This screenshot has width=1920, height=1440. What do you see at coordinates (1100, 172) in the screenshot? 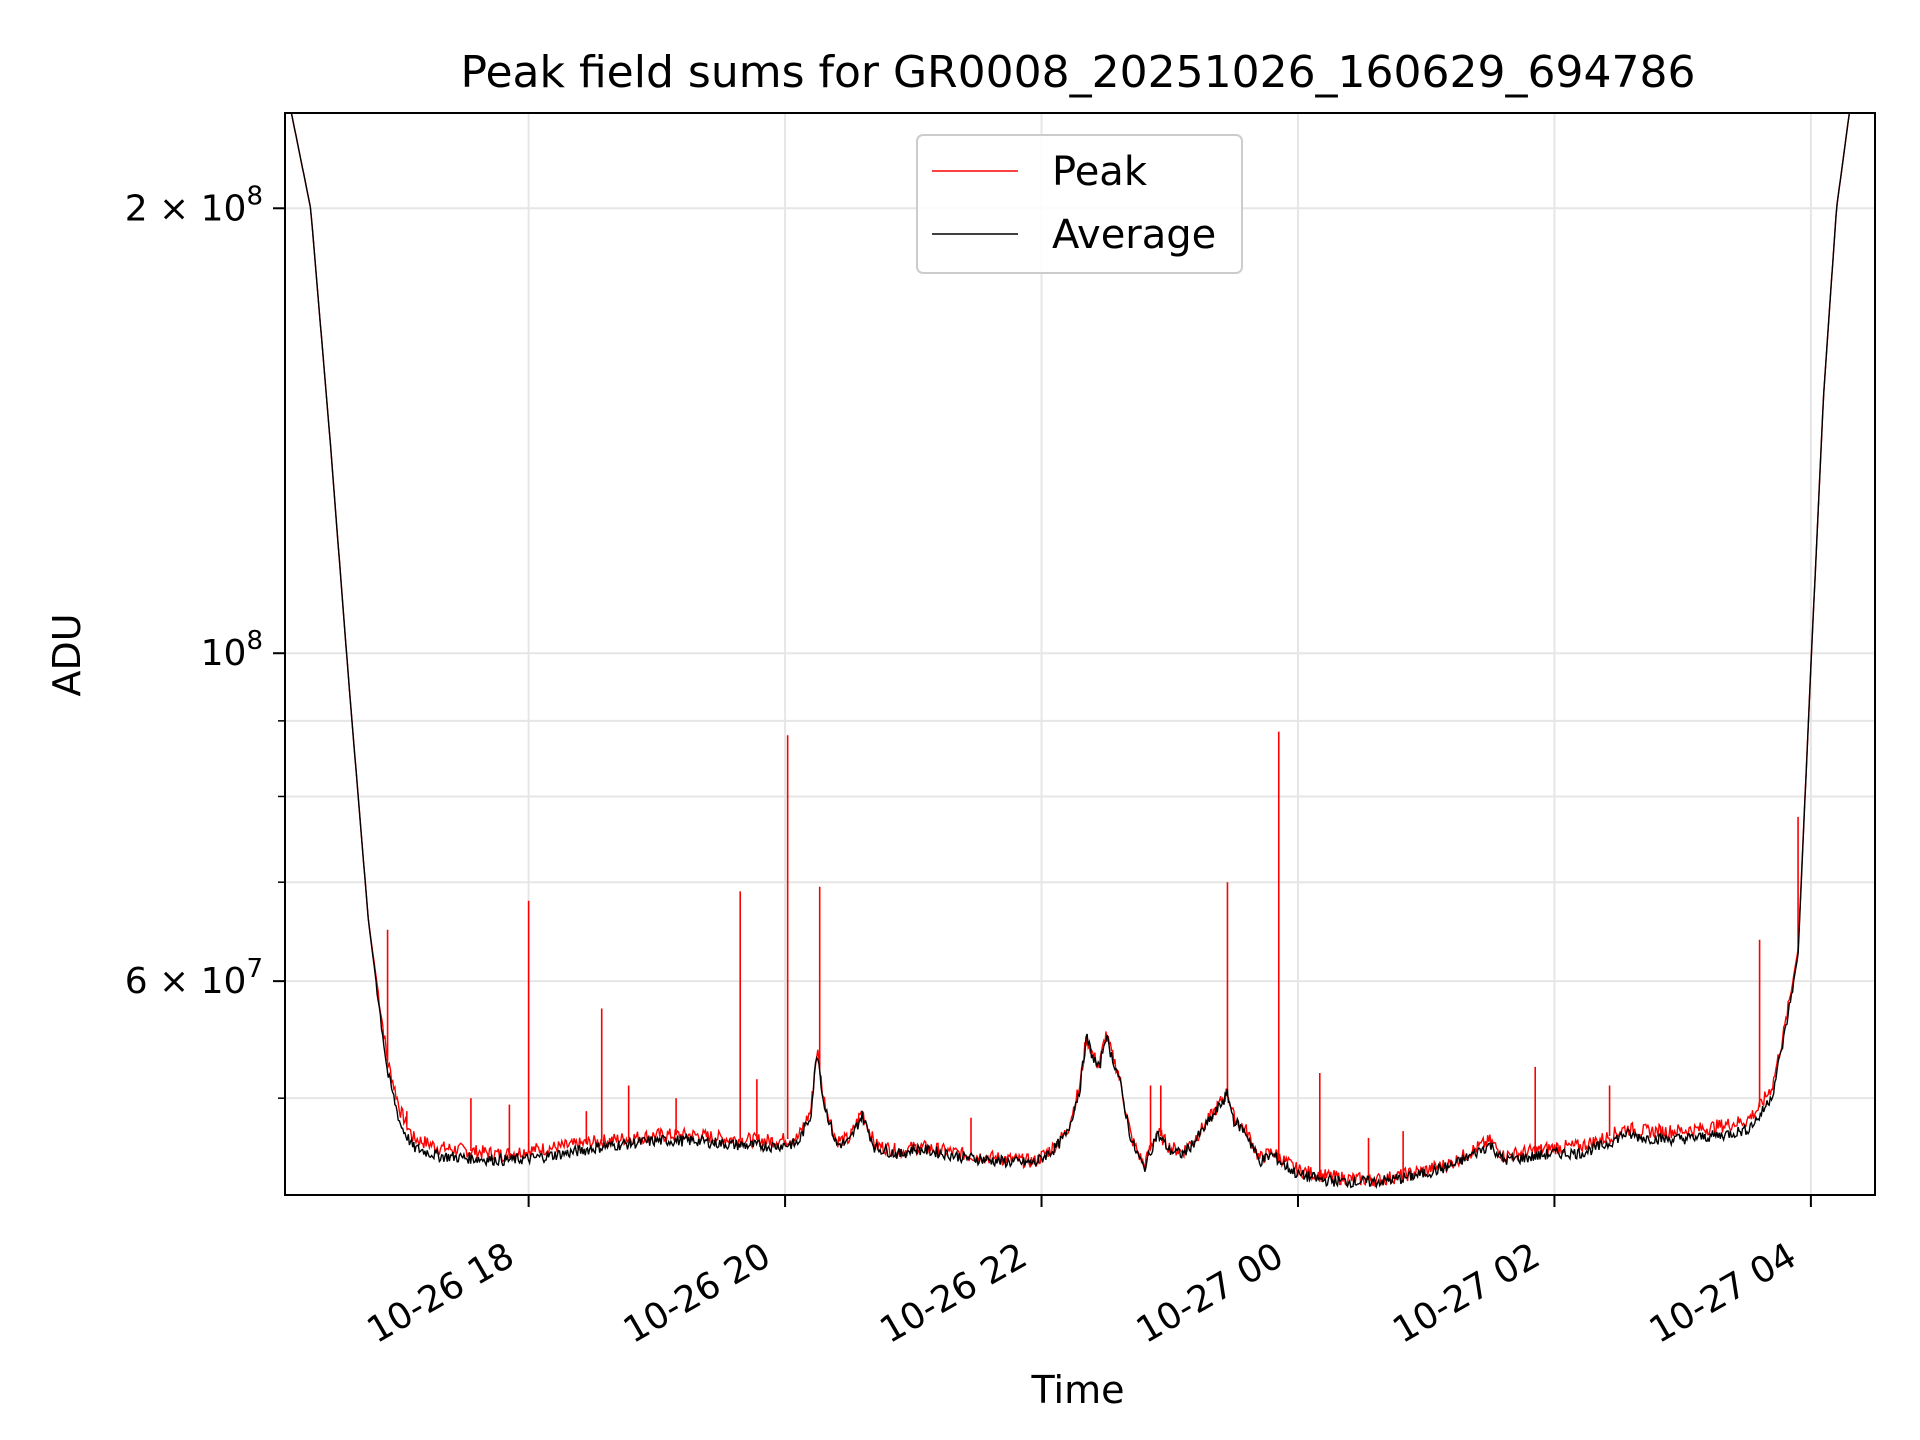
I see `legend-peak-label: Peak` at bounding box center [1100, 172].